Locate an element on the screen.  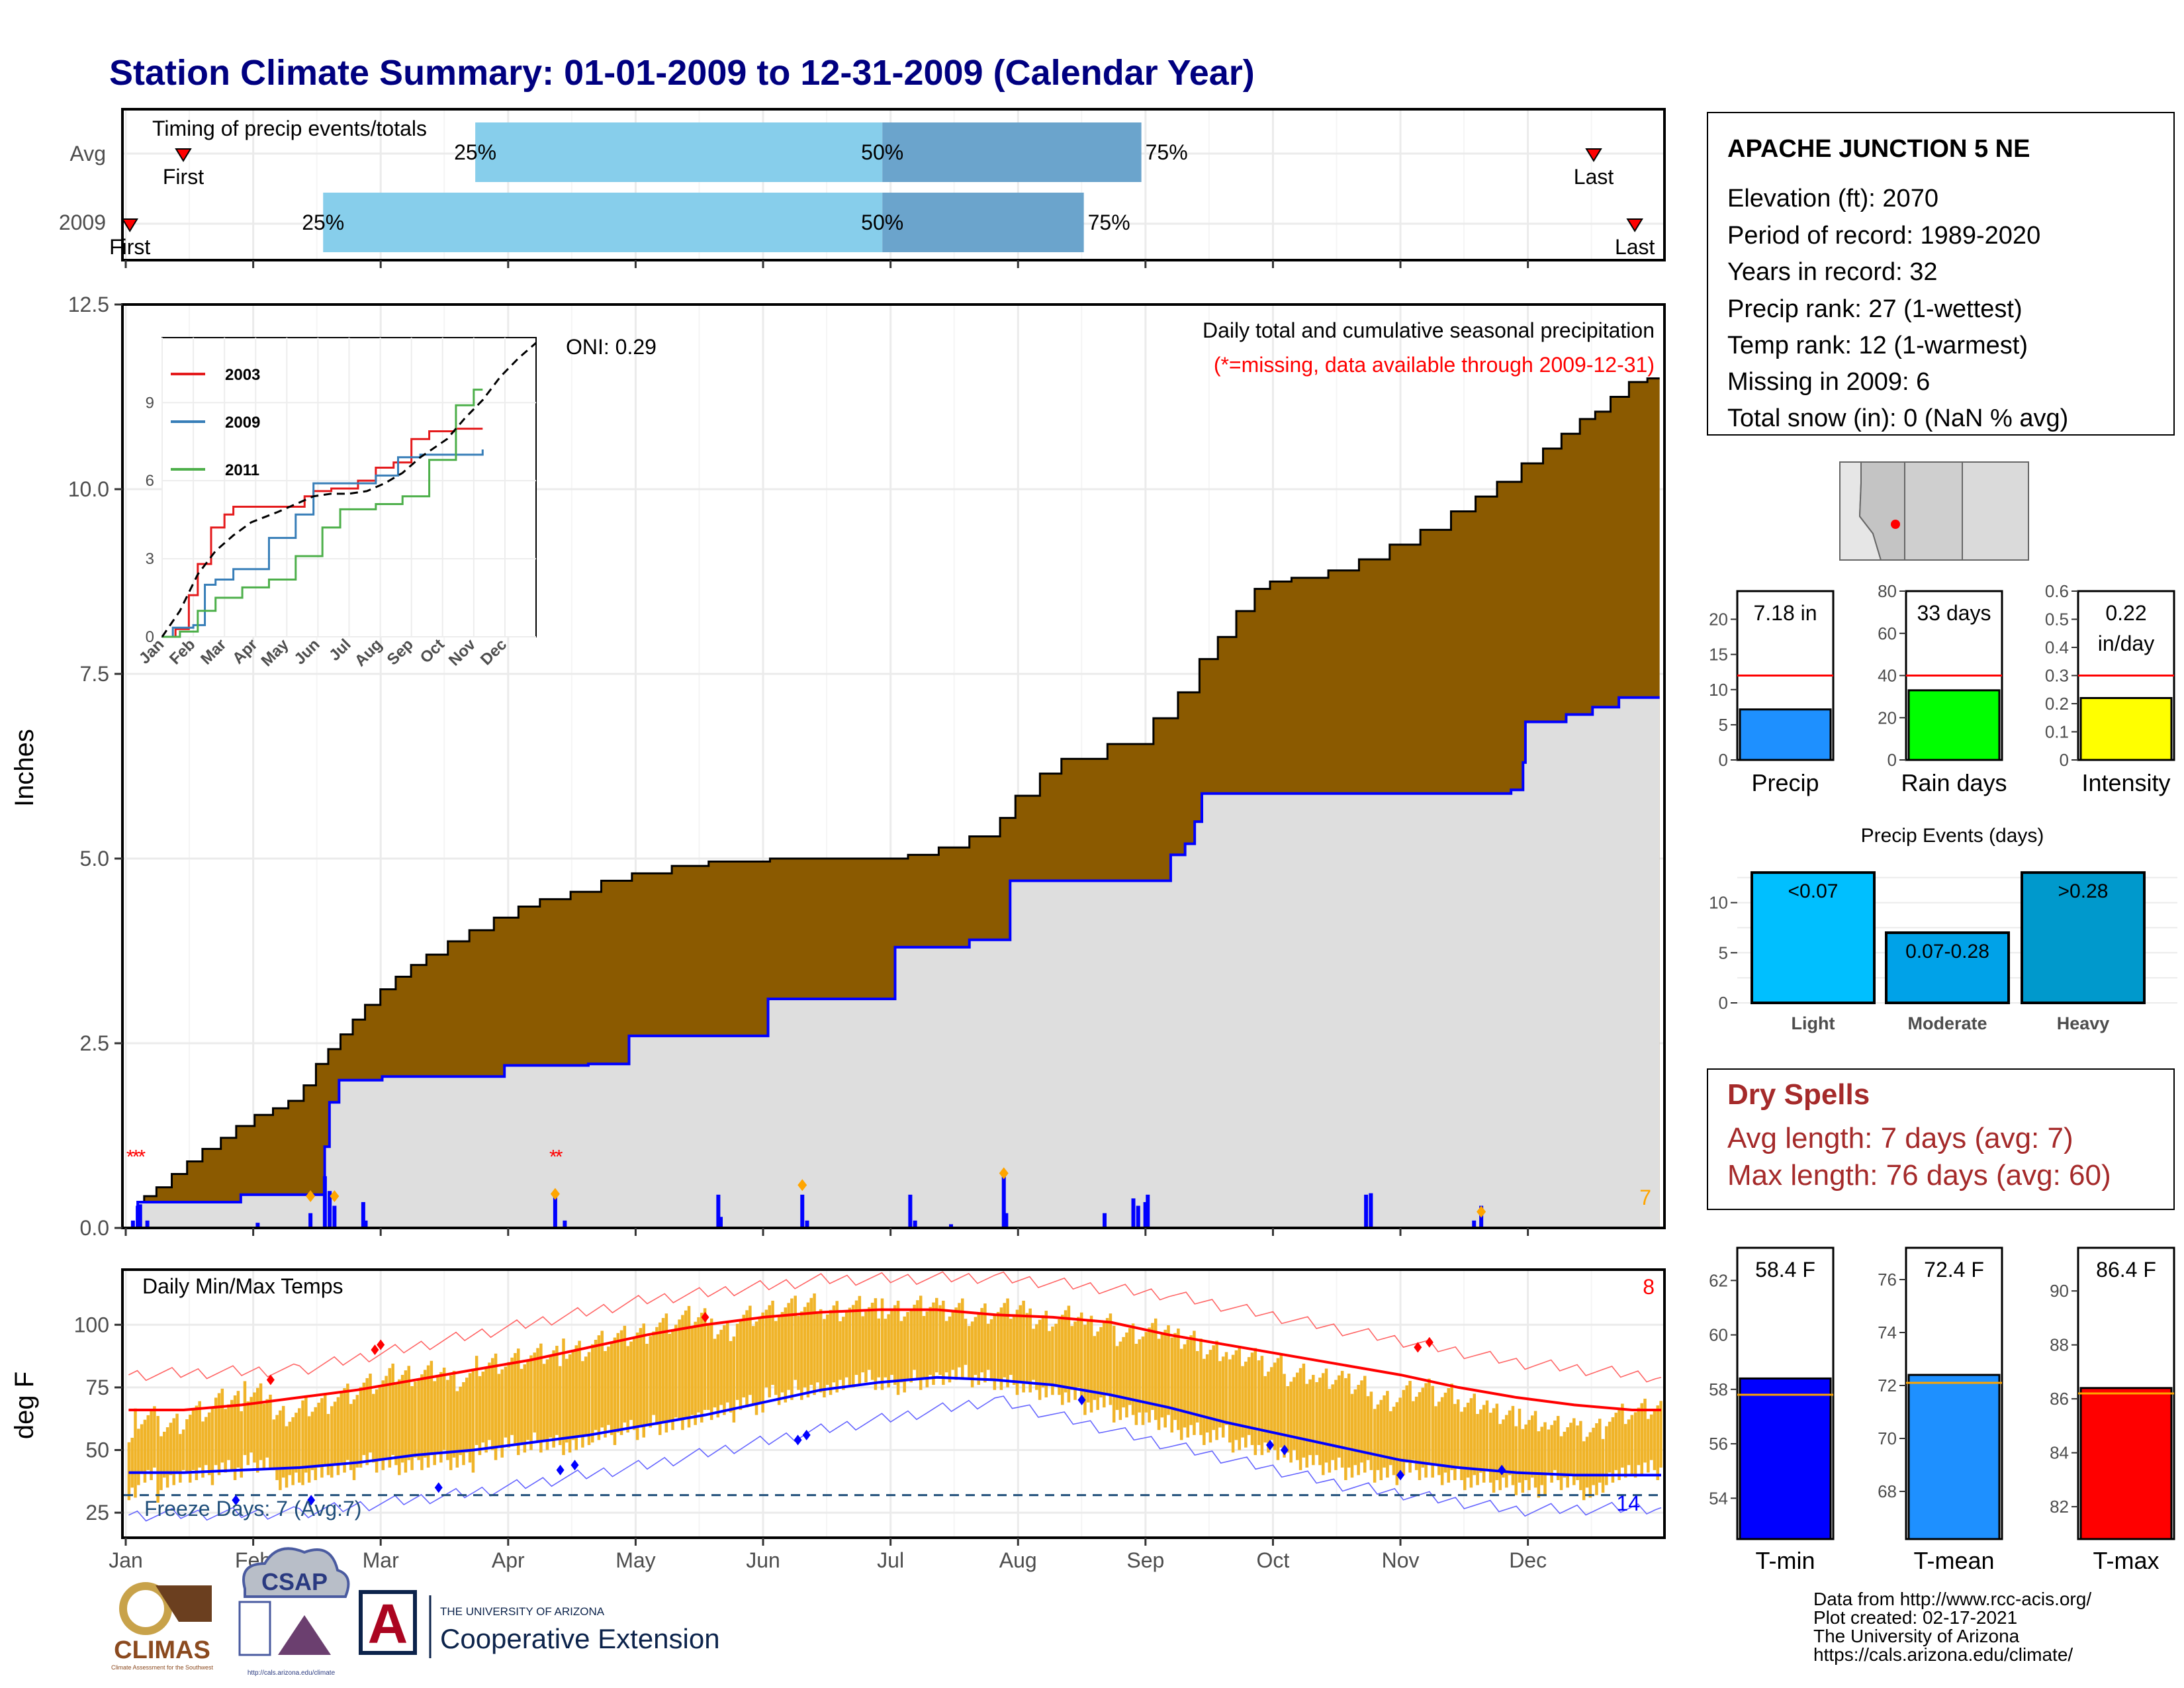
temp-lines is located at coordinates (893, 1396).